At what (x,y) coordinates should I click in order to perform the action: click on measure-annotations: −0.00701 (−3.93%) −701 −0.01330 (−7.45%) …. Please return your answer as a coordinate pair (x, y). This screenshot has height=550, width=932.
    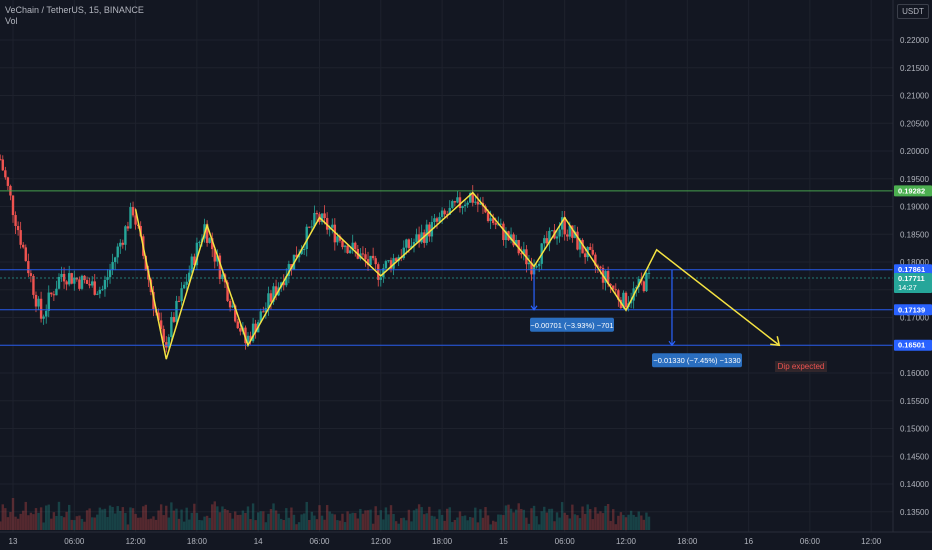
    Looking at the image, I should click on (678, 320).